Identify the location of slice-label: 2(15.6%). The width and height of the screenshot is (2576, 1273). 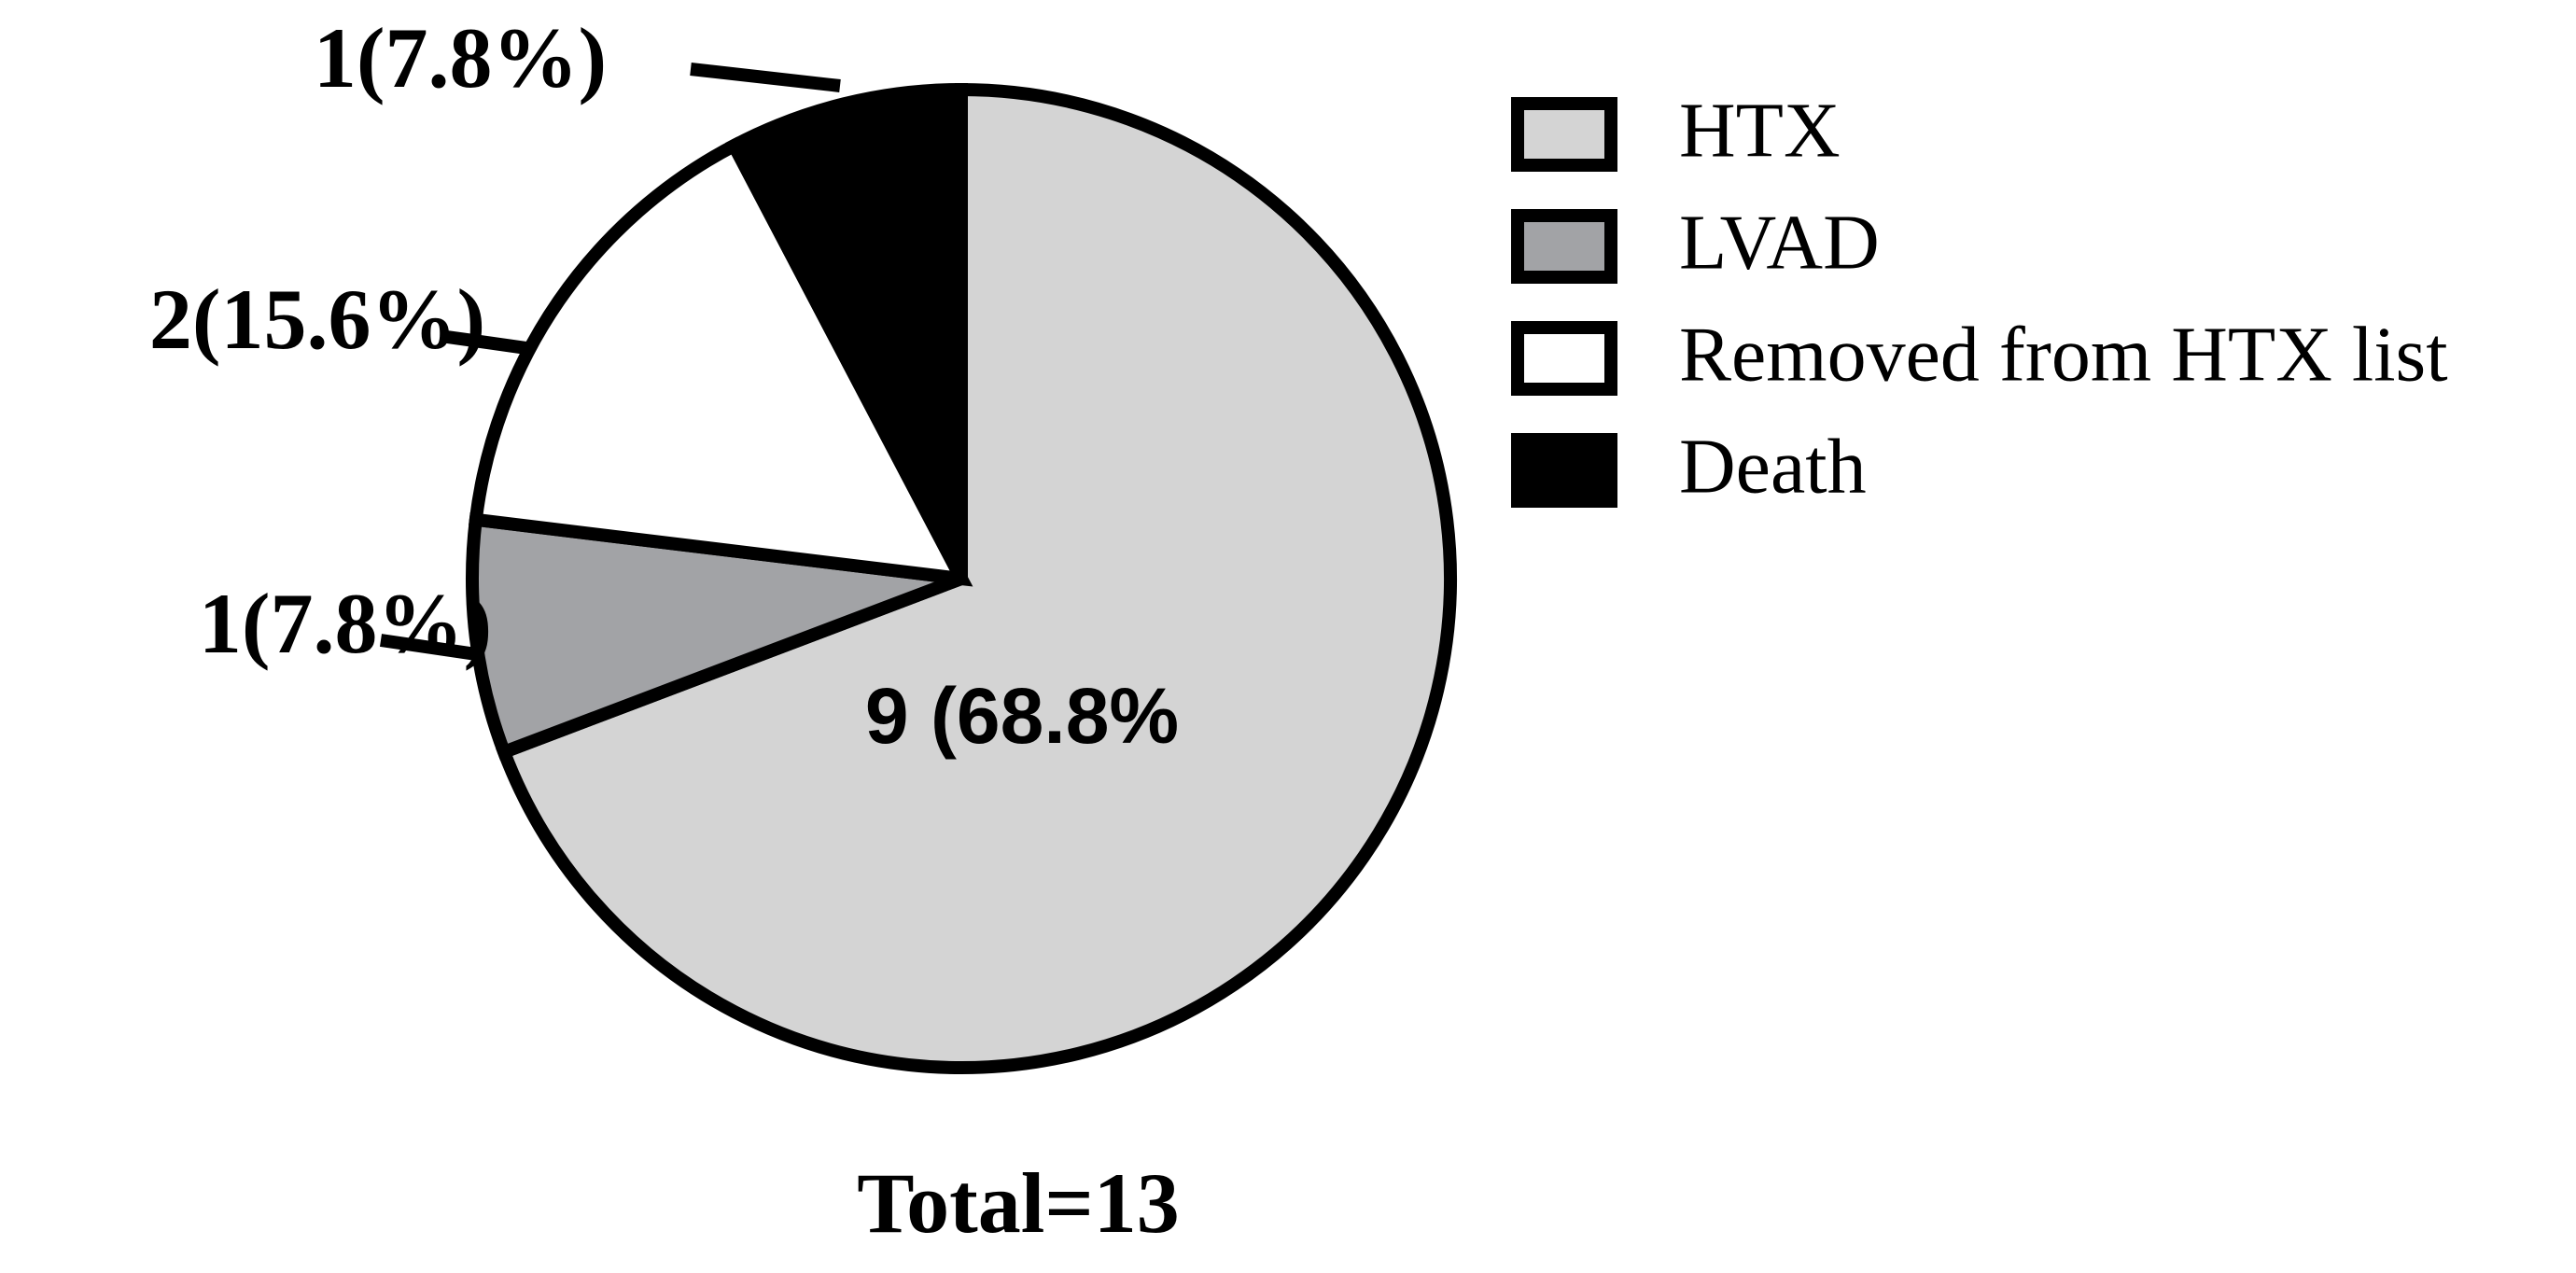
(317, 319).